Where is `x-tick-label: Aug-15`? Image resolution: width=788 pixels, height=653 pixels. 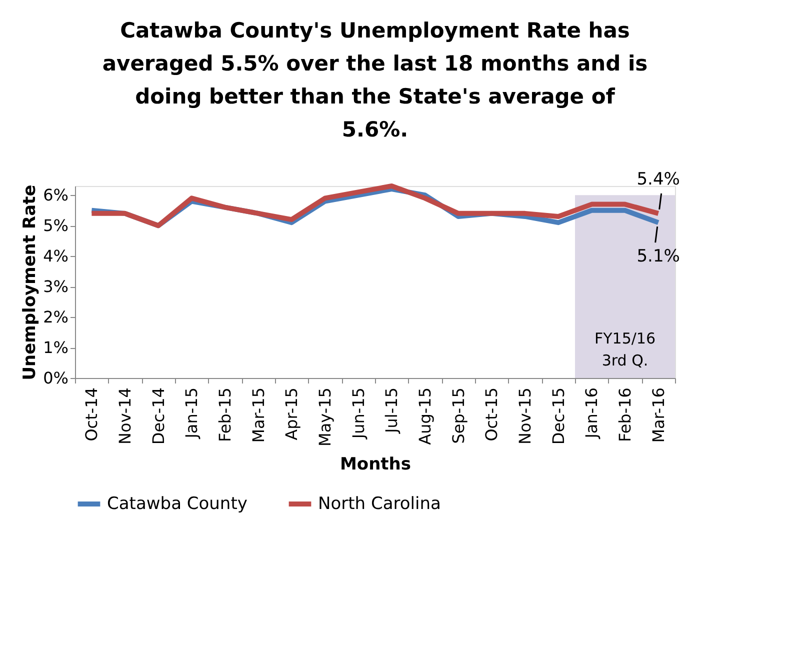
x-tick-label: Aug-15 is located at coordinates (425, 416).